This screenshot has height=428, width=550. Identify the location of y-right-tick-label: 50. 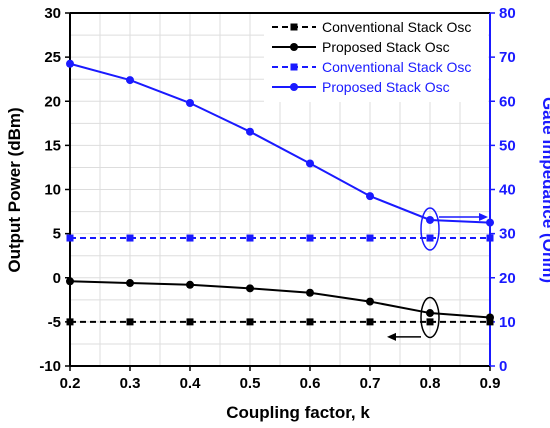
(507, 145).